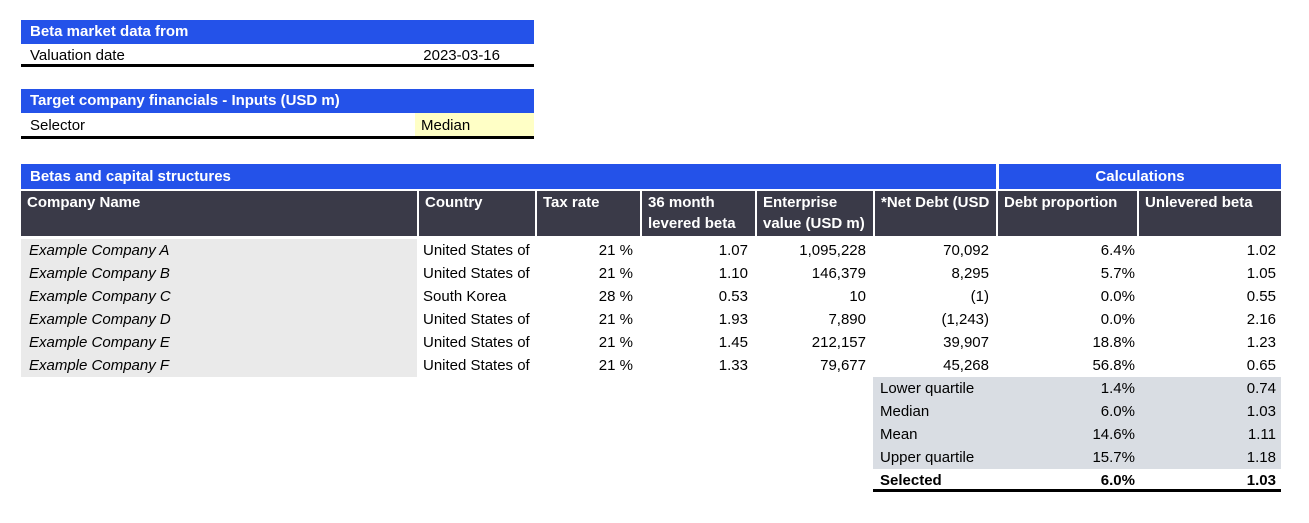 The image size is (1309, 523). I want to click on col-header-line: 36 month, so click(681, 202).